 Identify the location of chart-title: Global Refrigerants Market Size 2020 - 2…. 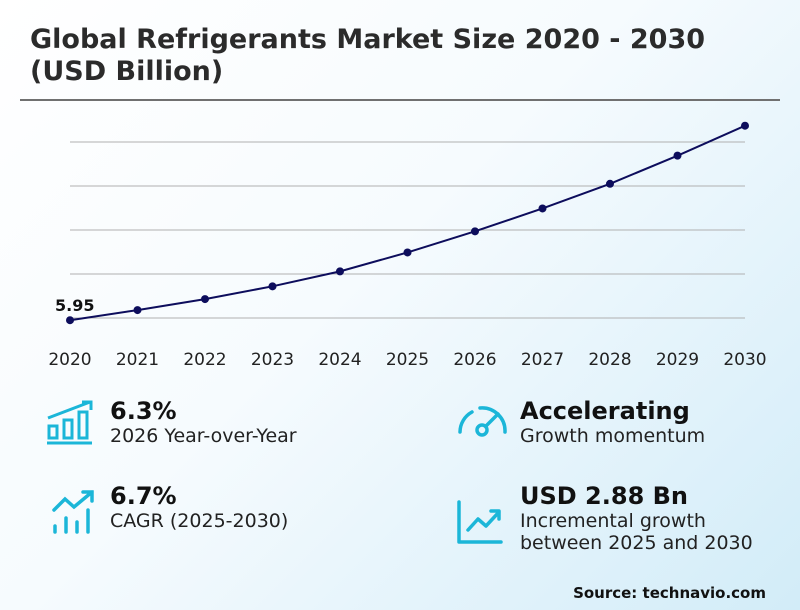
(367, 56).